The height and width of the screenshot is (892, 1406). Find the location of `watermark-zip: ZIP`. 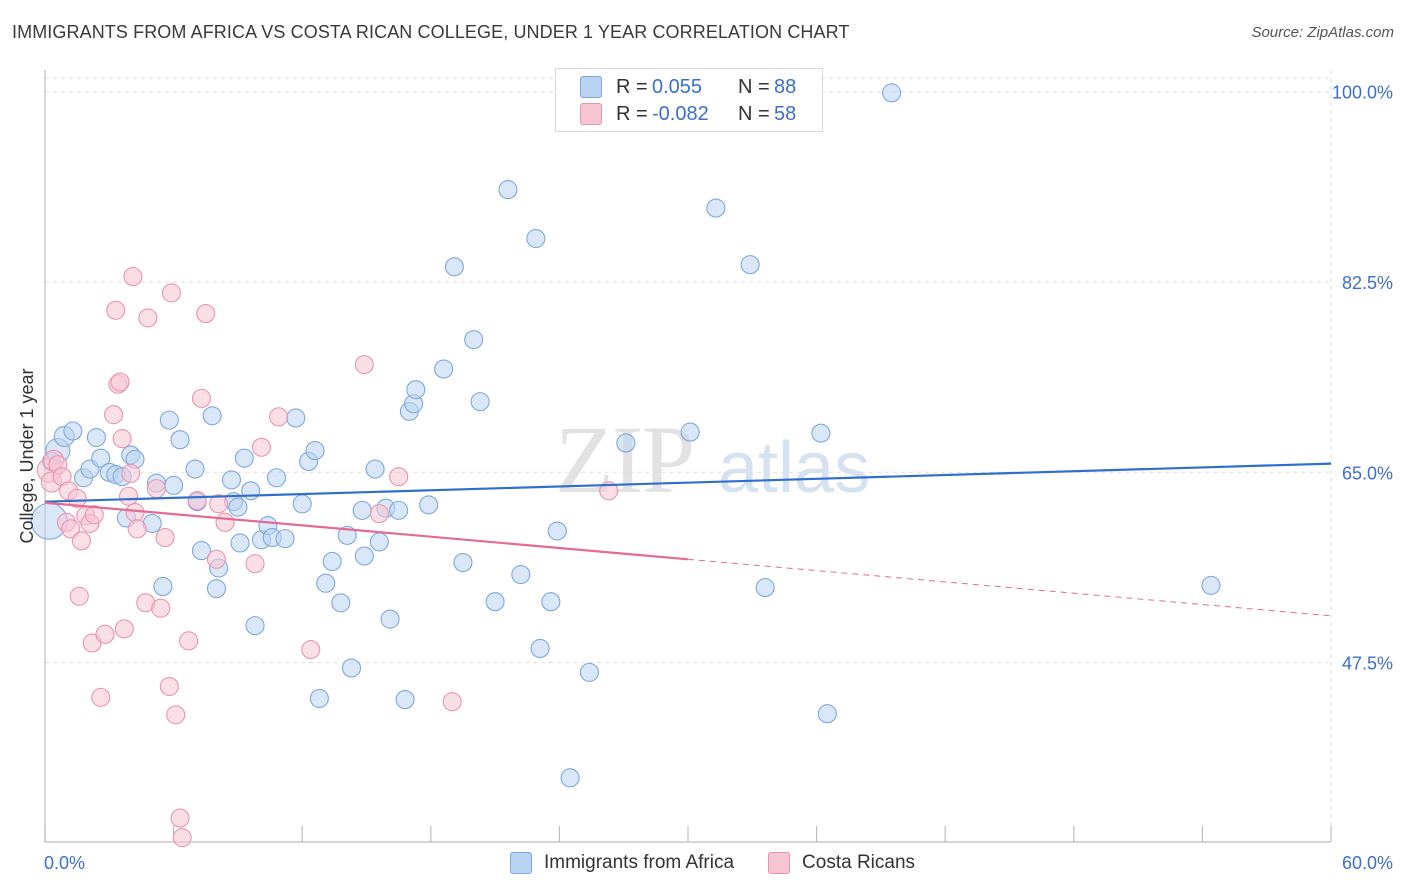

watermark-zip: ZIP is located at coordinates (624, 459).